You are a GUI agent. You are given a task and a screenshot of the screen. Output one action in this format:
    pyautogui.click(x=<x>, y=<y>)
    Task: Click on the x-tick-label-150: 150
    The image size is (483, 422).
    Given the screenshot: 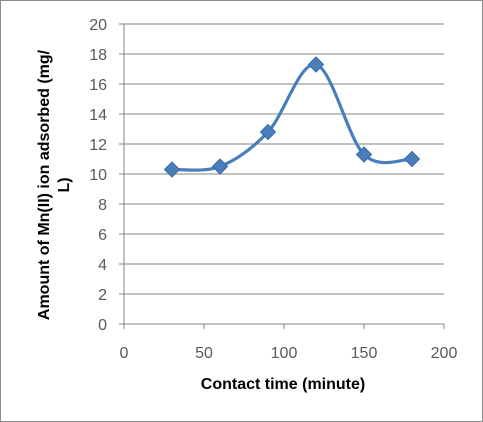 What is the action you would take?
    pyautogui.click(x=364, y=353)
    